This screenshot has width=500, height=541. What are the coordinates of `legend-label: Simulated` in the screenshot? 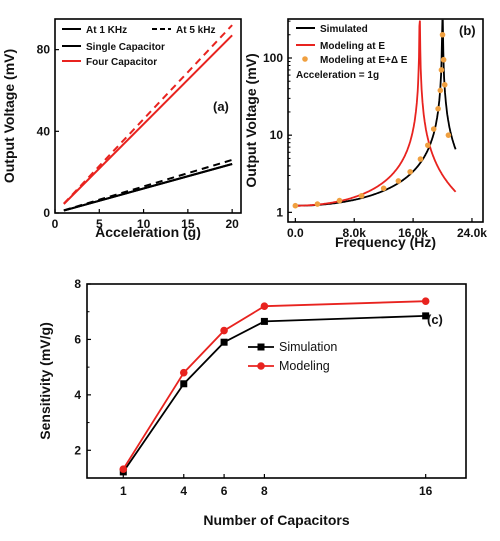 It's located at (344, 29).